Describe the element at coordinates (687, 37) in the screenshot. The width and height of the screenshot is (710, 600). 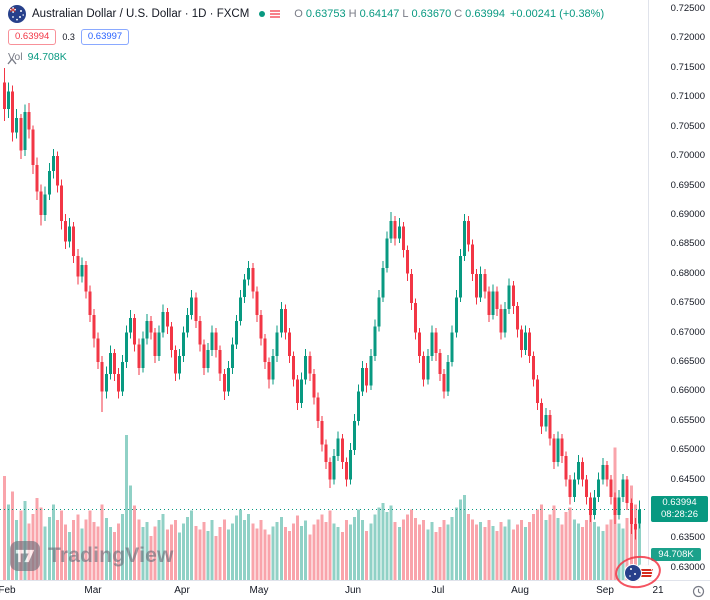
I see `price-tick-label: 0.72000` at that location.